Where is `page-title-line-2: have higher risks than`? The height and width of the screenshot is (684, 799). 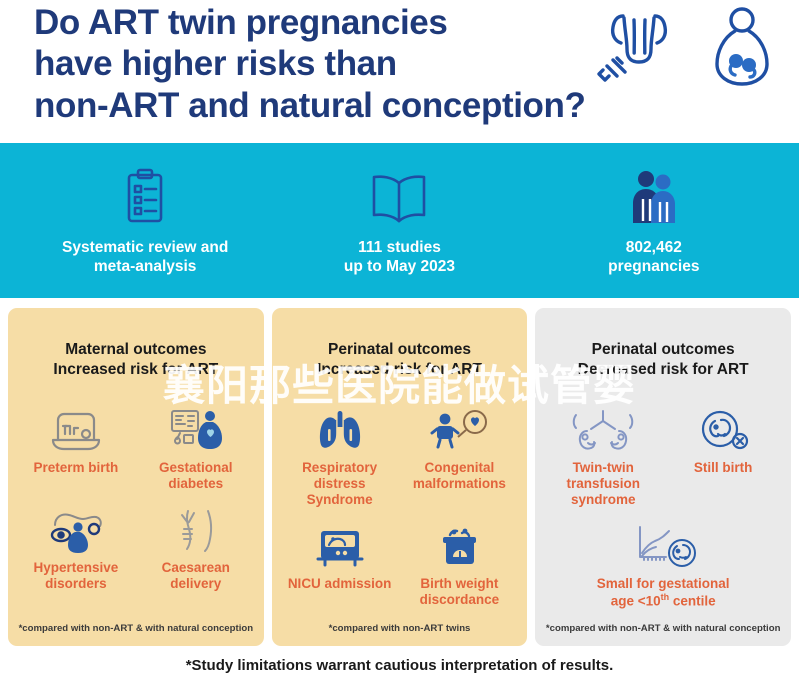
page-title-line-2: have higher risks than is located at coordinates (215, 64).